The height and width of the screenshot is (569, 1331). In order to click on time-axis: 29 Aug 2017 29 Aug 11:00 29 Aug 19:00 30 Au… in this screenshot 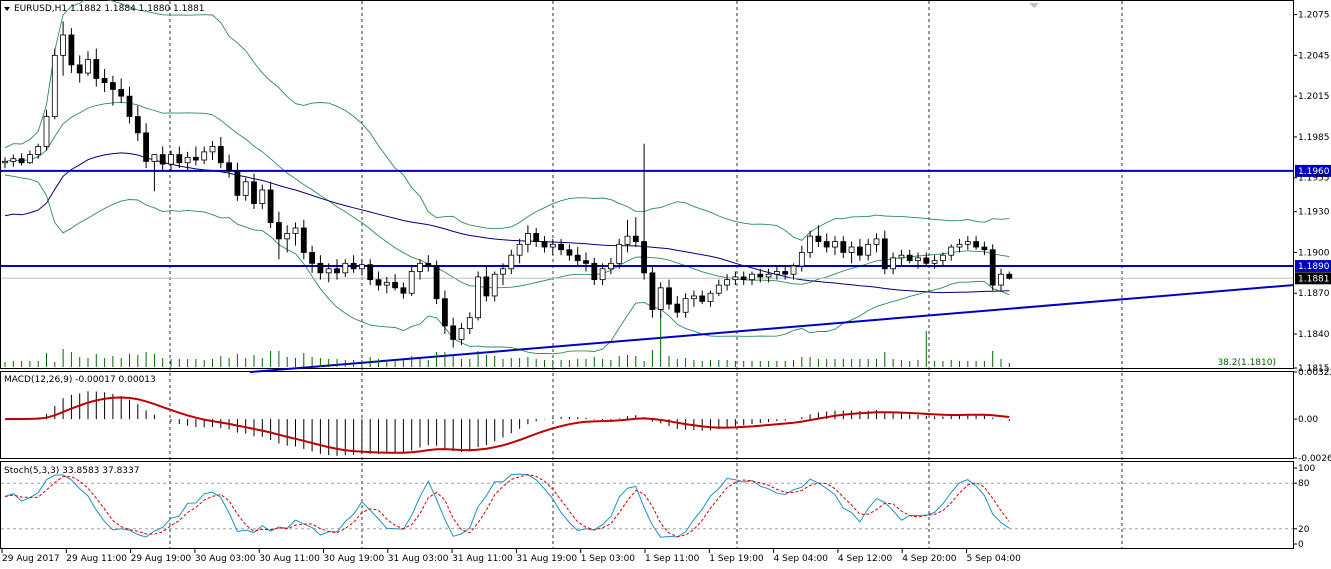, I will do `click(511, 556)`.